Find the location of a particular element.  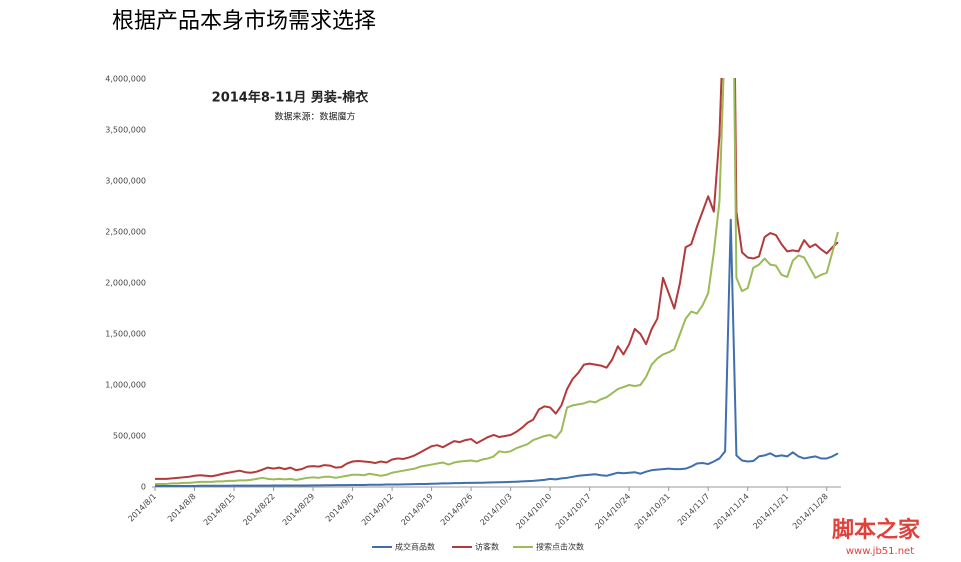

y-tick-label: 3,500,000 is located at coordinates (125, 130).